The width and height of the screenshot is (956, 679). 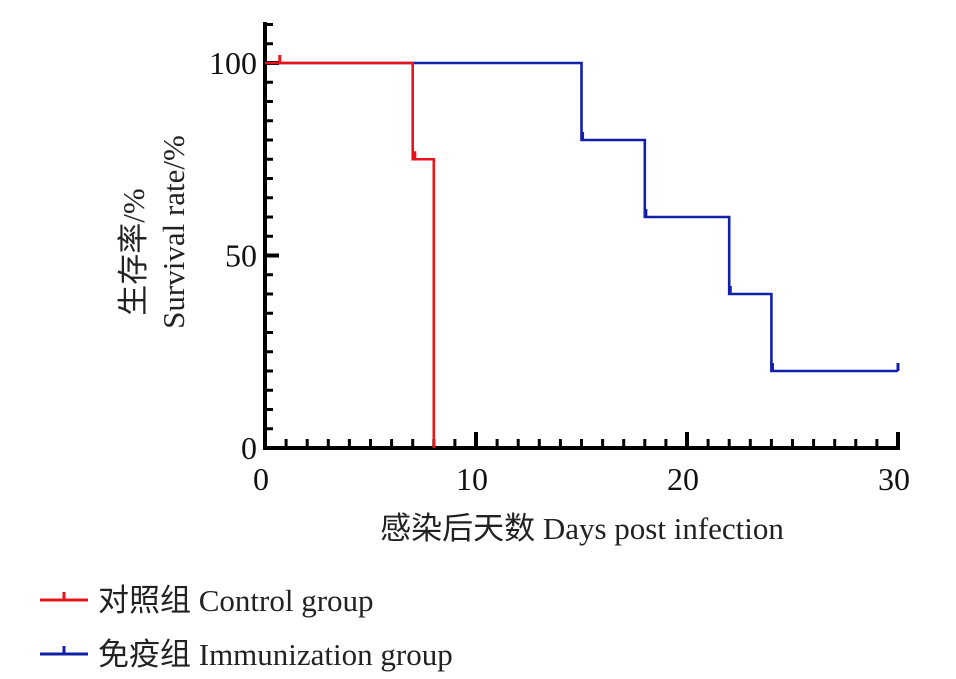 I want to click on y-tick-labels: 0 50 100, so click(x=233, y=255).